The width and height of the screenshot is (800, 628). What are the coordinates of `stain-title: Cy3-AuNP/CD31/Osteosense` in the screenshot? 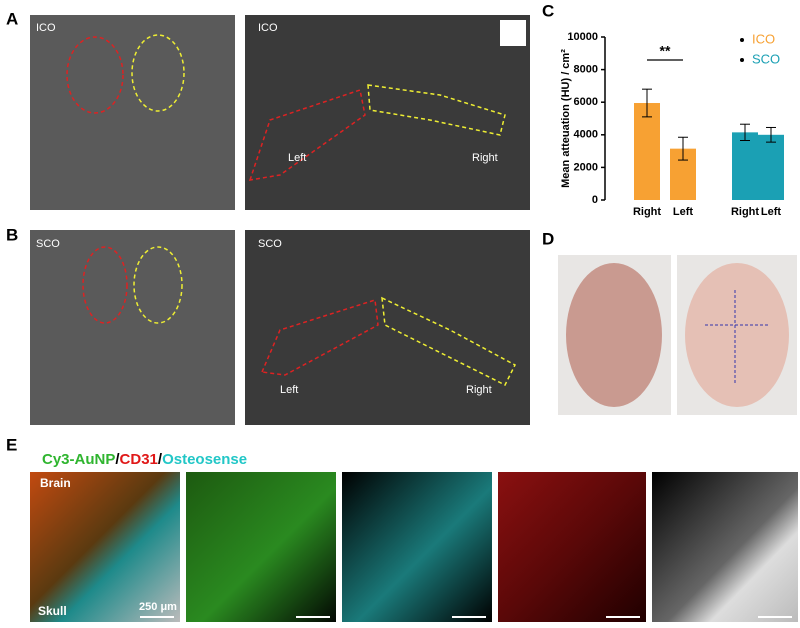 It's located at (144, 459).